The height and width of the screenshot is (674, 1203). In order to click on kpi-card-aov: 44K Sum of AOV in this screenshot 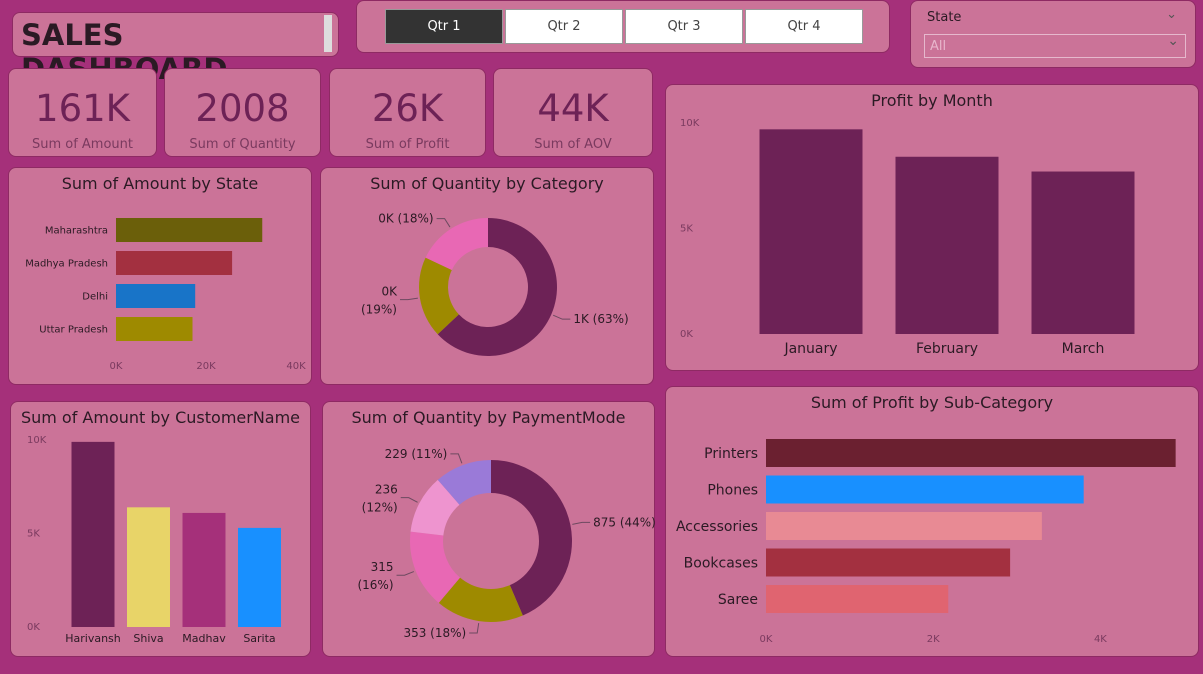, I will do `click(573, 112)`.